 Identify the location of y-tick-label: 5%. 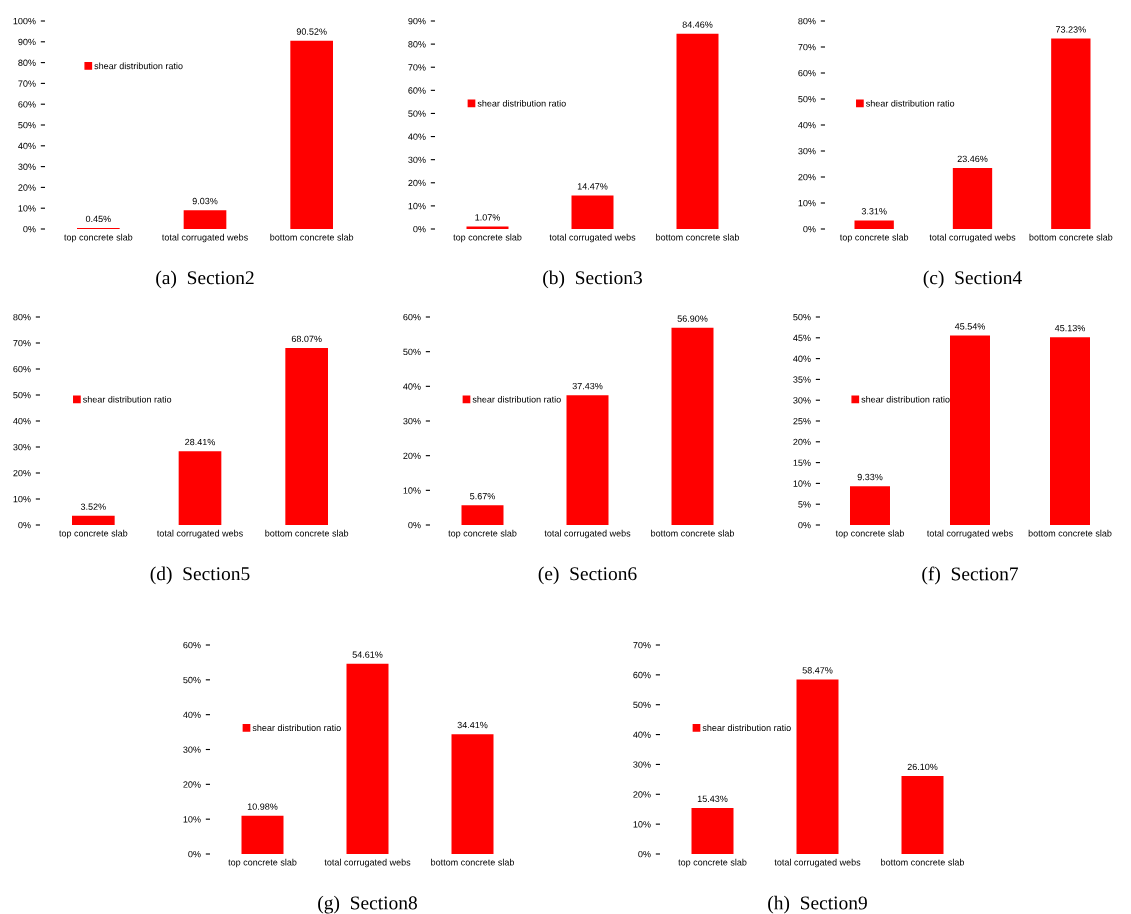
(804, 504).